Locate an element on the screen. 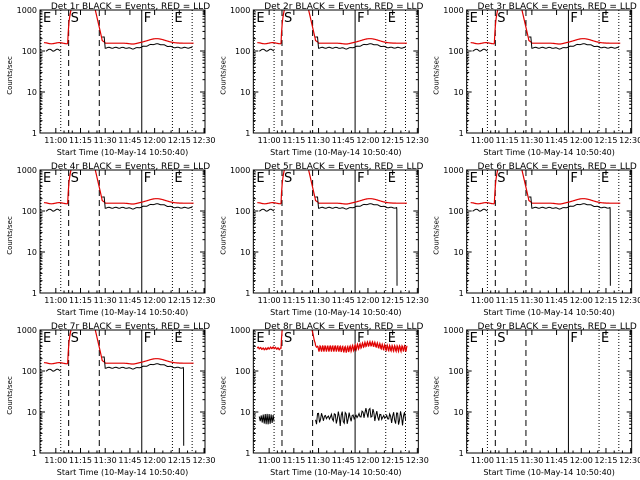  panel-title: Det 4r BLACK = Events, RED = LLD is located at coordinates (130, 167).